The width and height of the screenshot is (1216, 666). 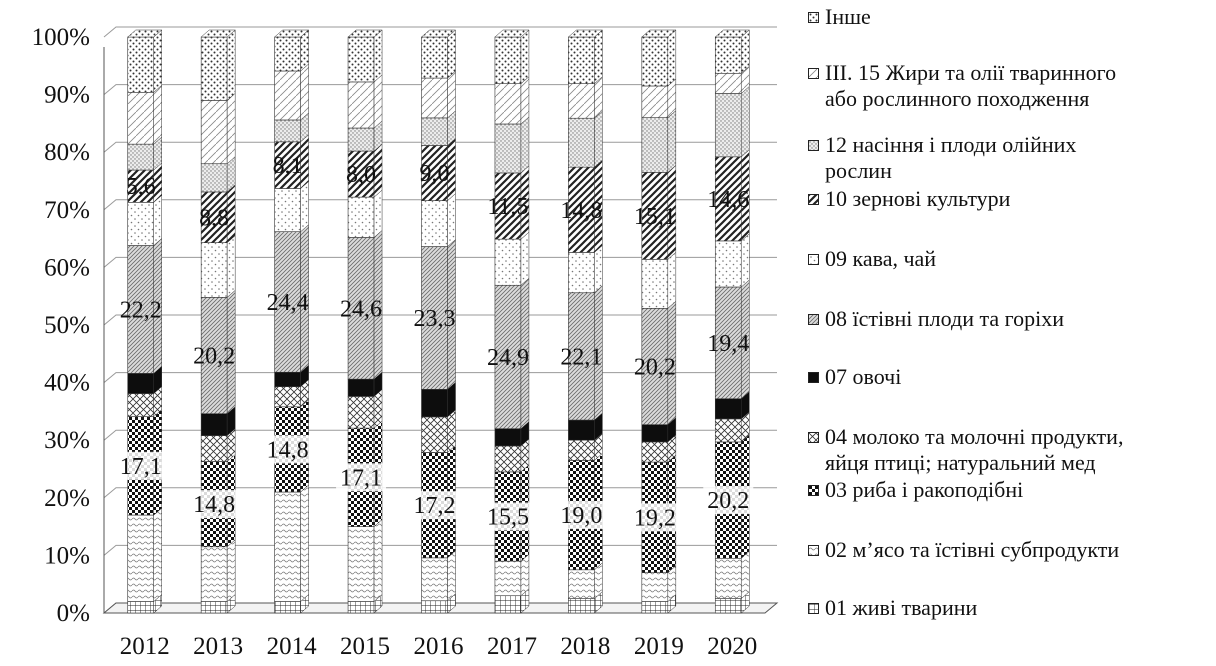 What do you see at coordinates (67, 210) in the screenshot?
I see `y-tick-label: 70%` at bounding box center [67, 210].